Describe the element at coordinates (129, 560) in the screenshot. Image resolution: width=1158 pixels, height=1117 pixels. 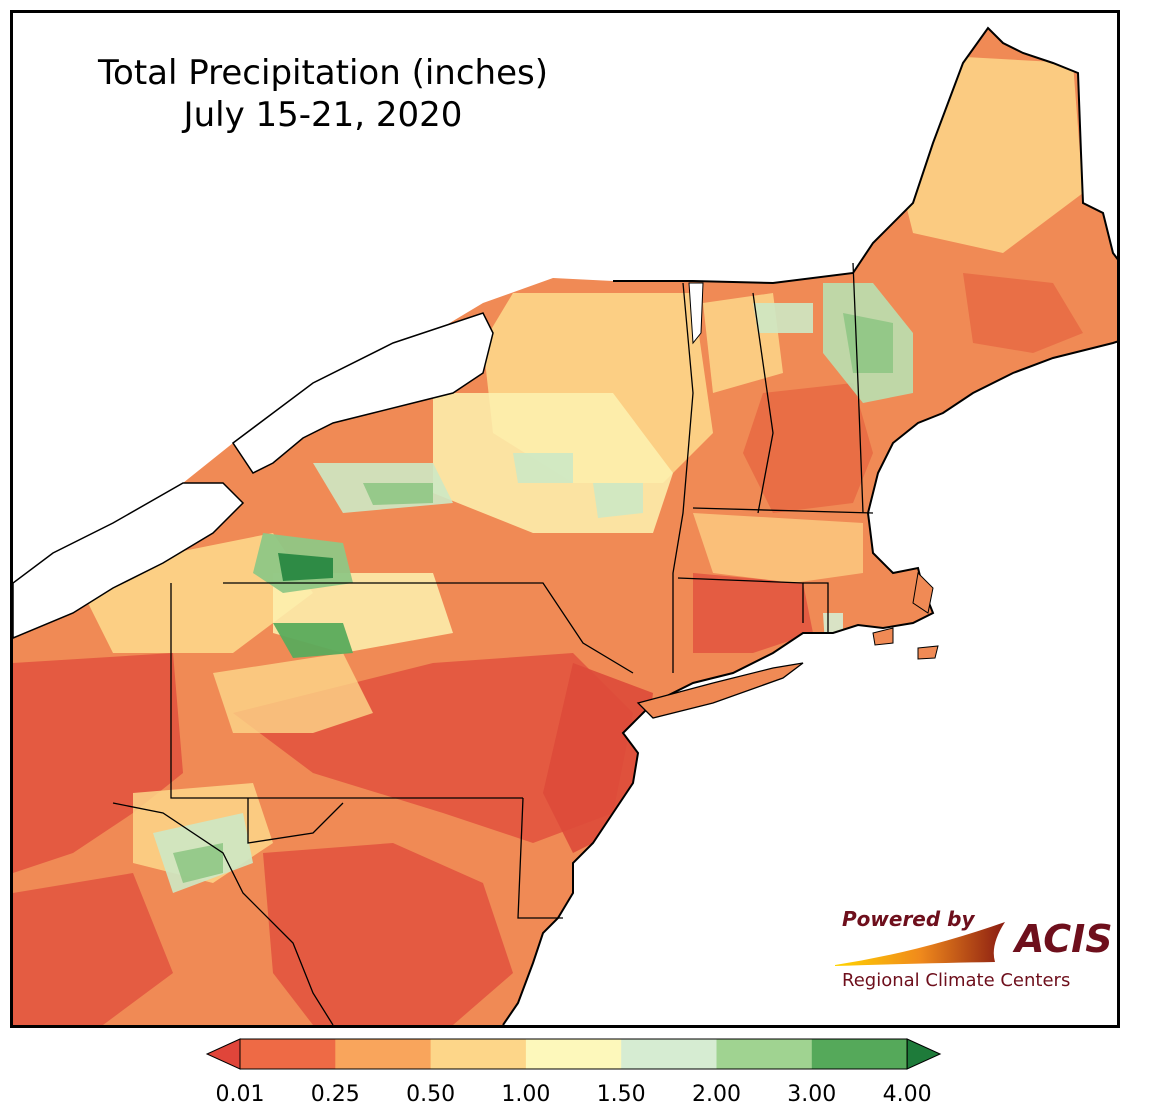
I see `lake-erie` at that location.